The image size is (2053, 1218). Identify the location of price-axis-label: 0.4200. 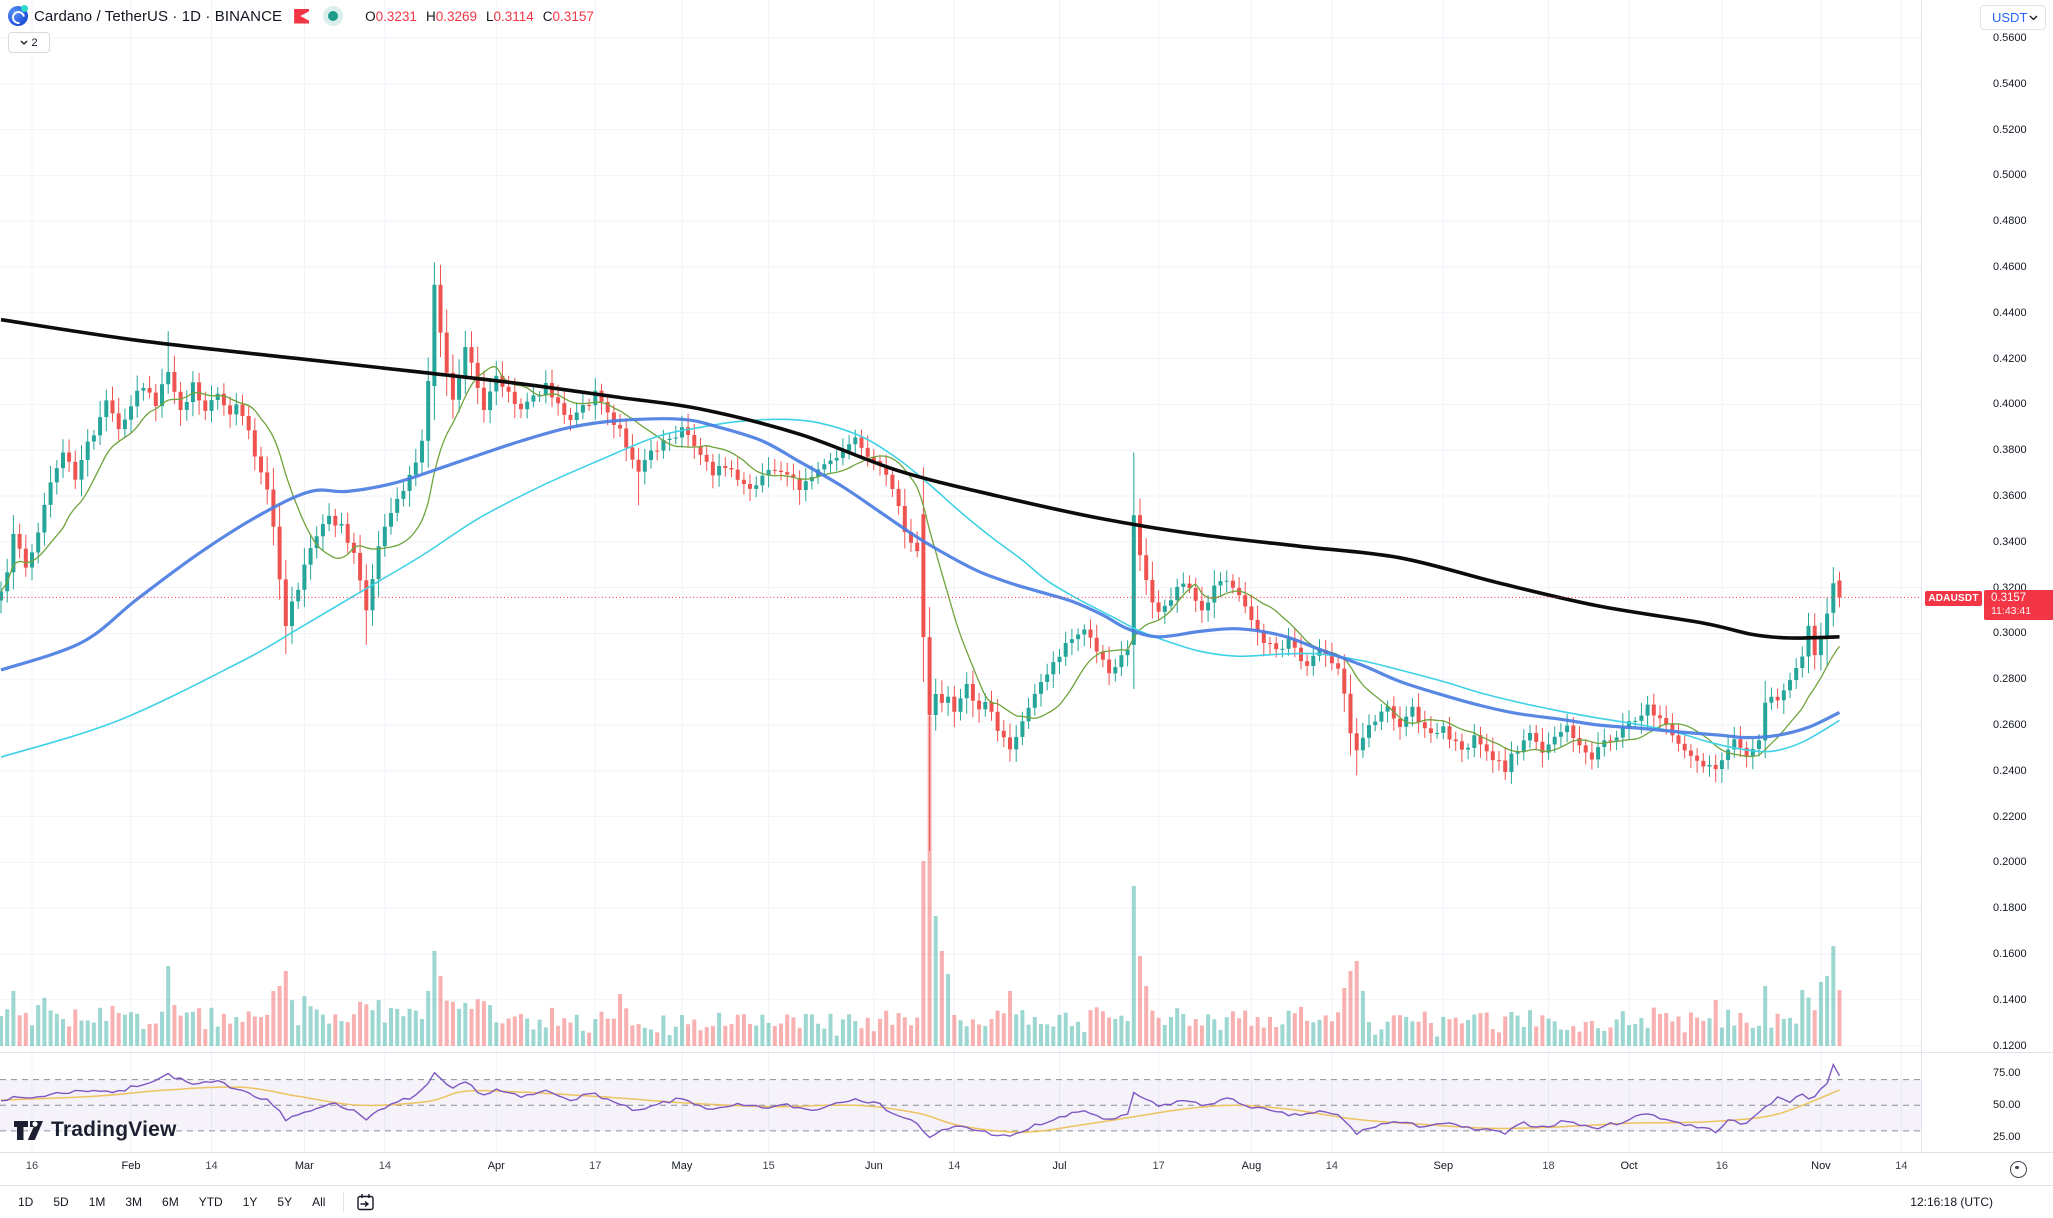
(2010, 358).